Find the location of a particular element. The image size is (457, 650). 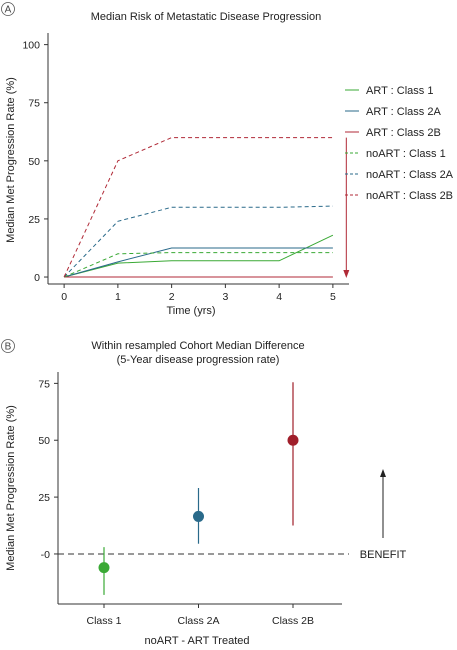

y-tick-label: 100 is located at coordinates (31, 46).